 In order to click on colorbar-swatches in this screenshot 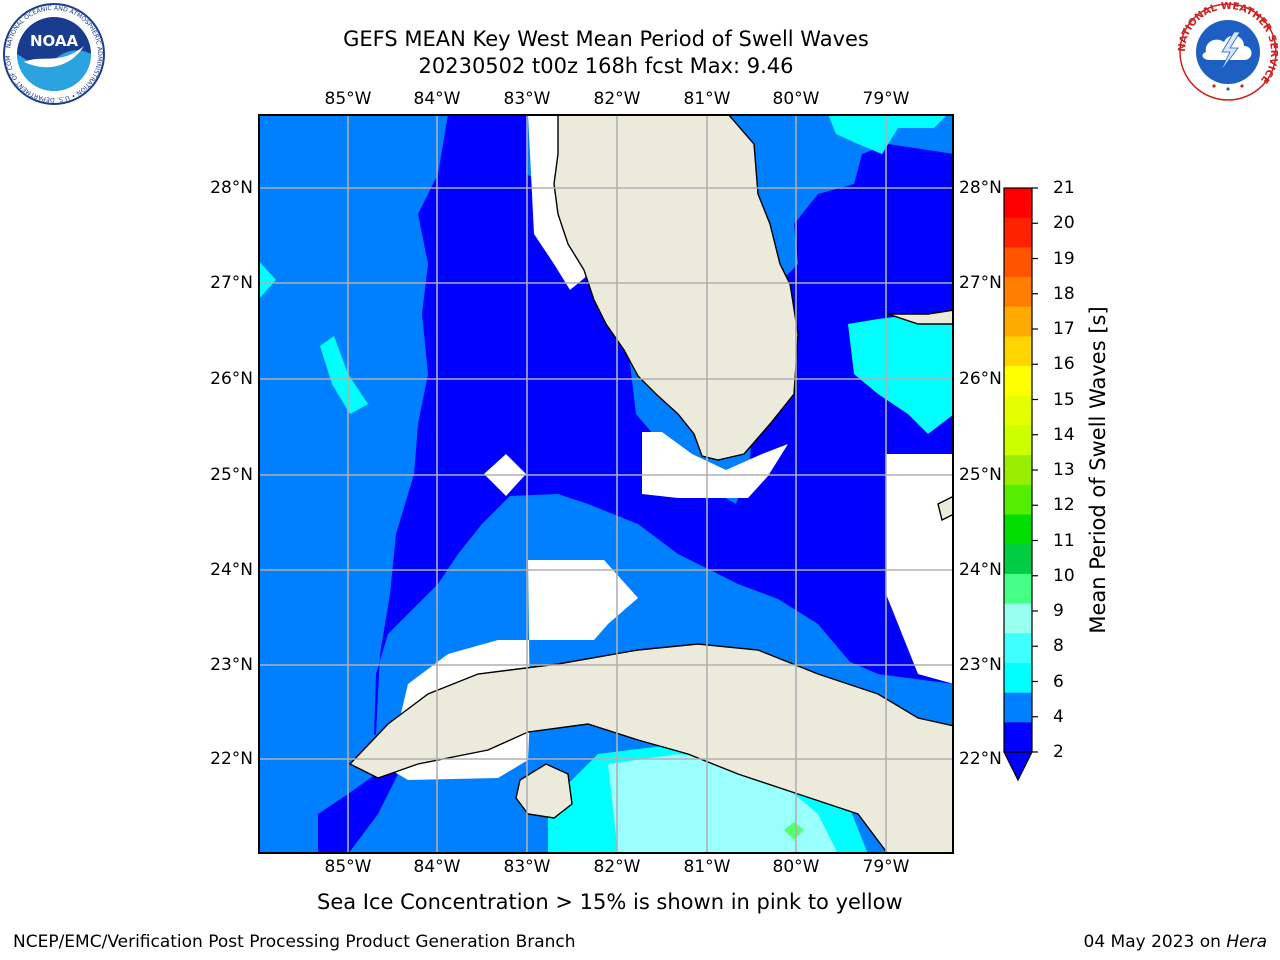, I will do `click(1018, 470)`.